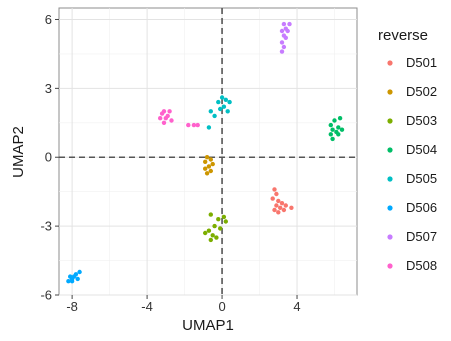  I want to click on x-tick-label: -4, so click(147, 306).